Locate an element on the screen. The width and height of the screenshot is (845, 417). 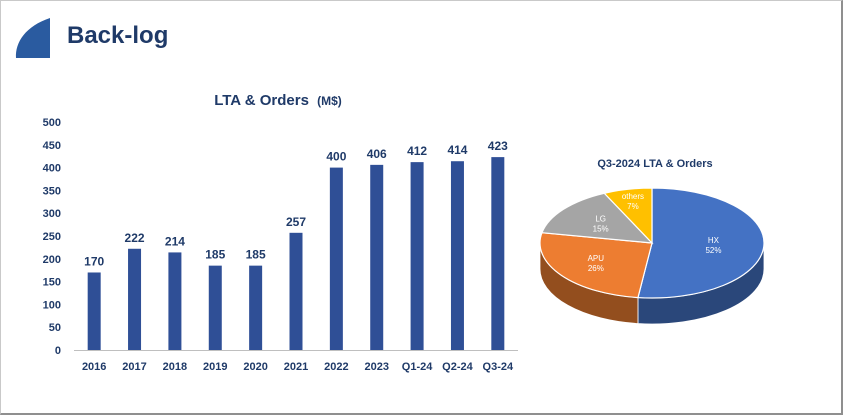
pie-chart-title: Q3-2024 LTA & Orders is located at coordinates (654, 164).